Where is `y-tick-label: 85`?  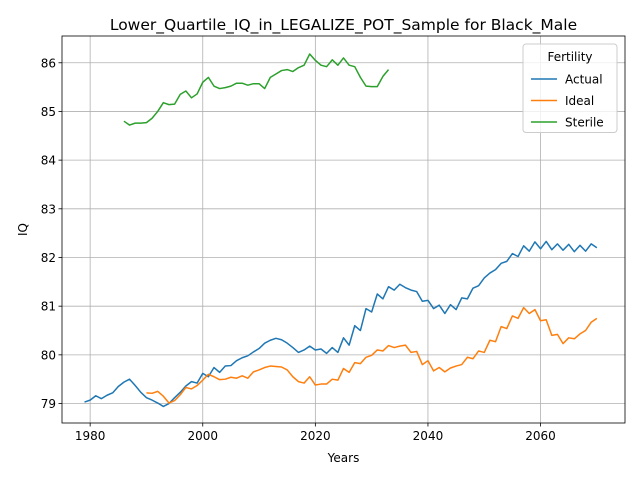
y-tick-label: 85 is located at coordinates (48, 112).